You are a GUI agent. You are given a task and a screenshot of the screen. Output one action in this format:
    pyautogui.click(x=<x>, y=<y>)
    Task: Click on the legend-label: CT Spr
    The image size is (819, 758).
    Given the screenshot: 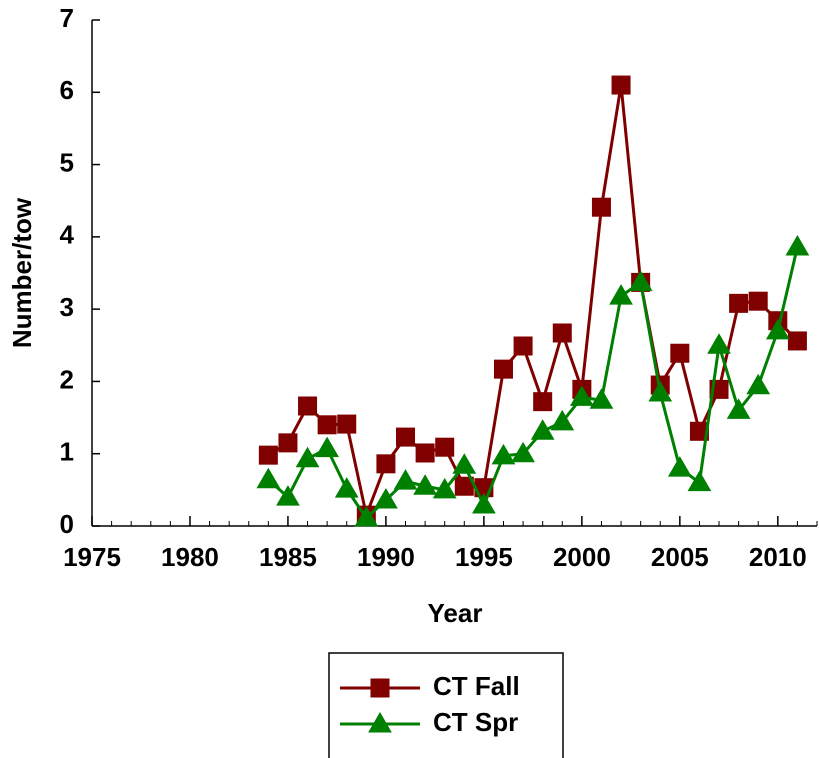 What is the action you would take?
    pyautogui.click(x=475, y=722)
    